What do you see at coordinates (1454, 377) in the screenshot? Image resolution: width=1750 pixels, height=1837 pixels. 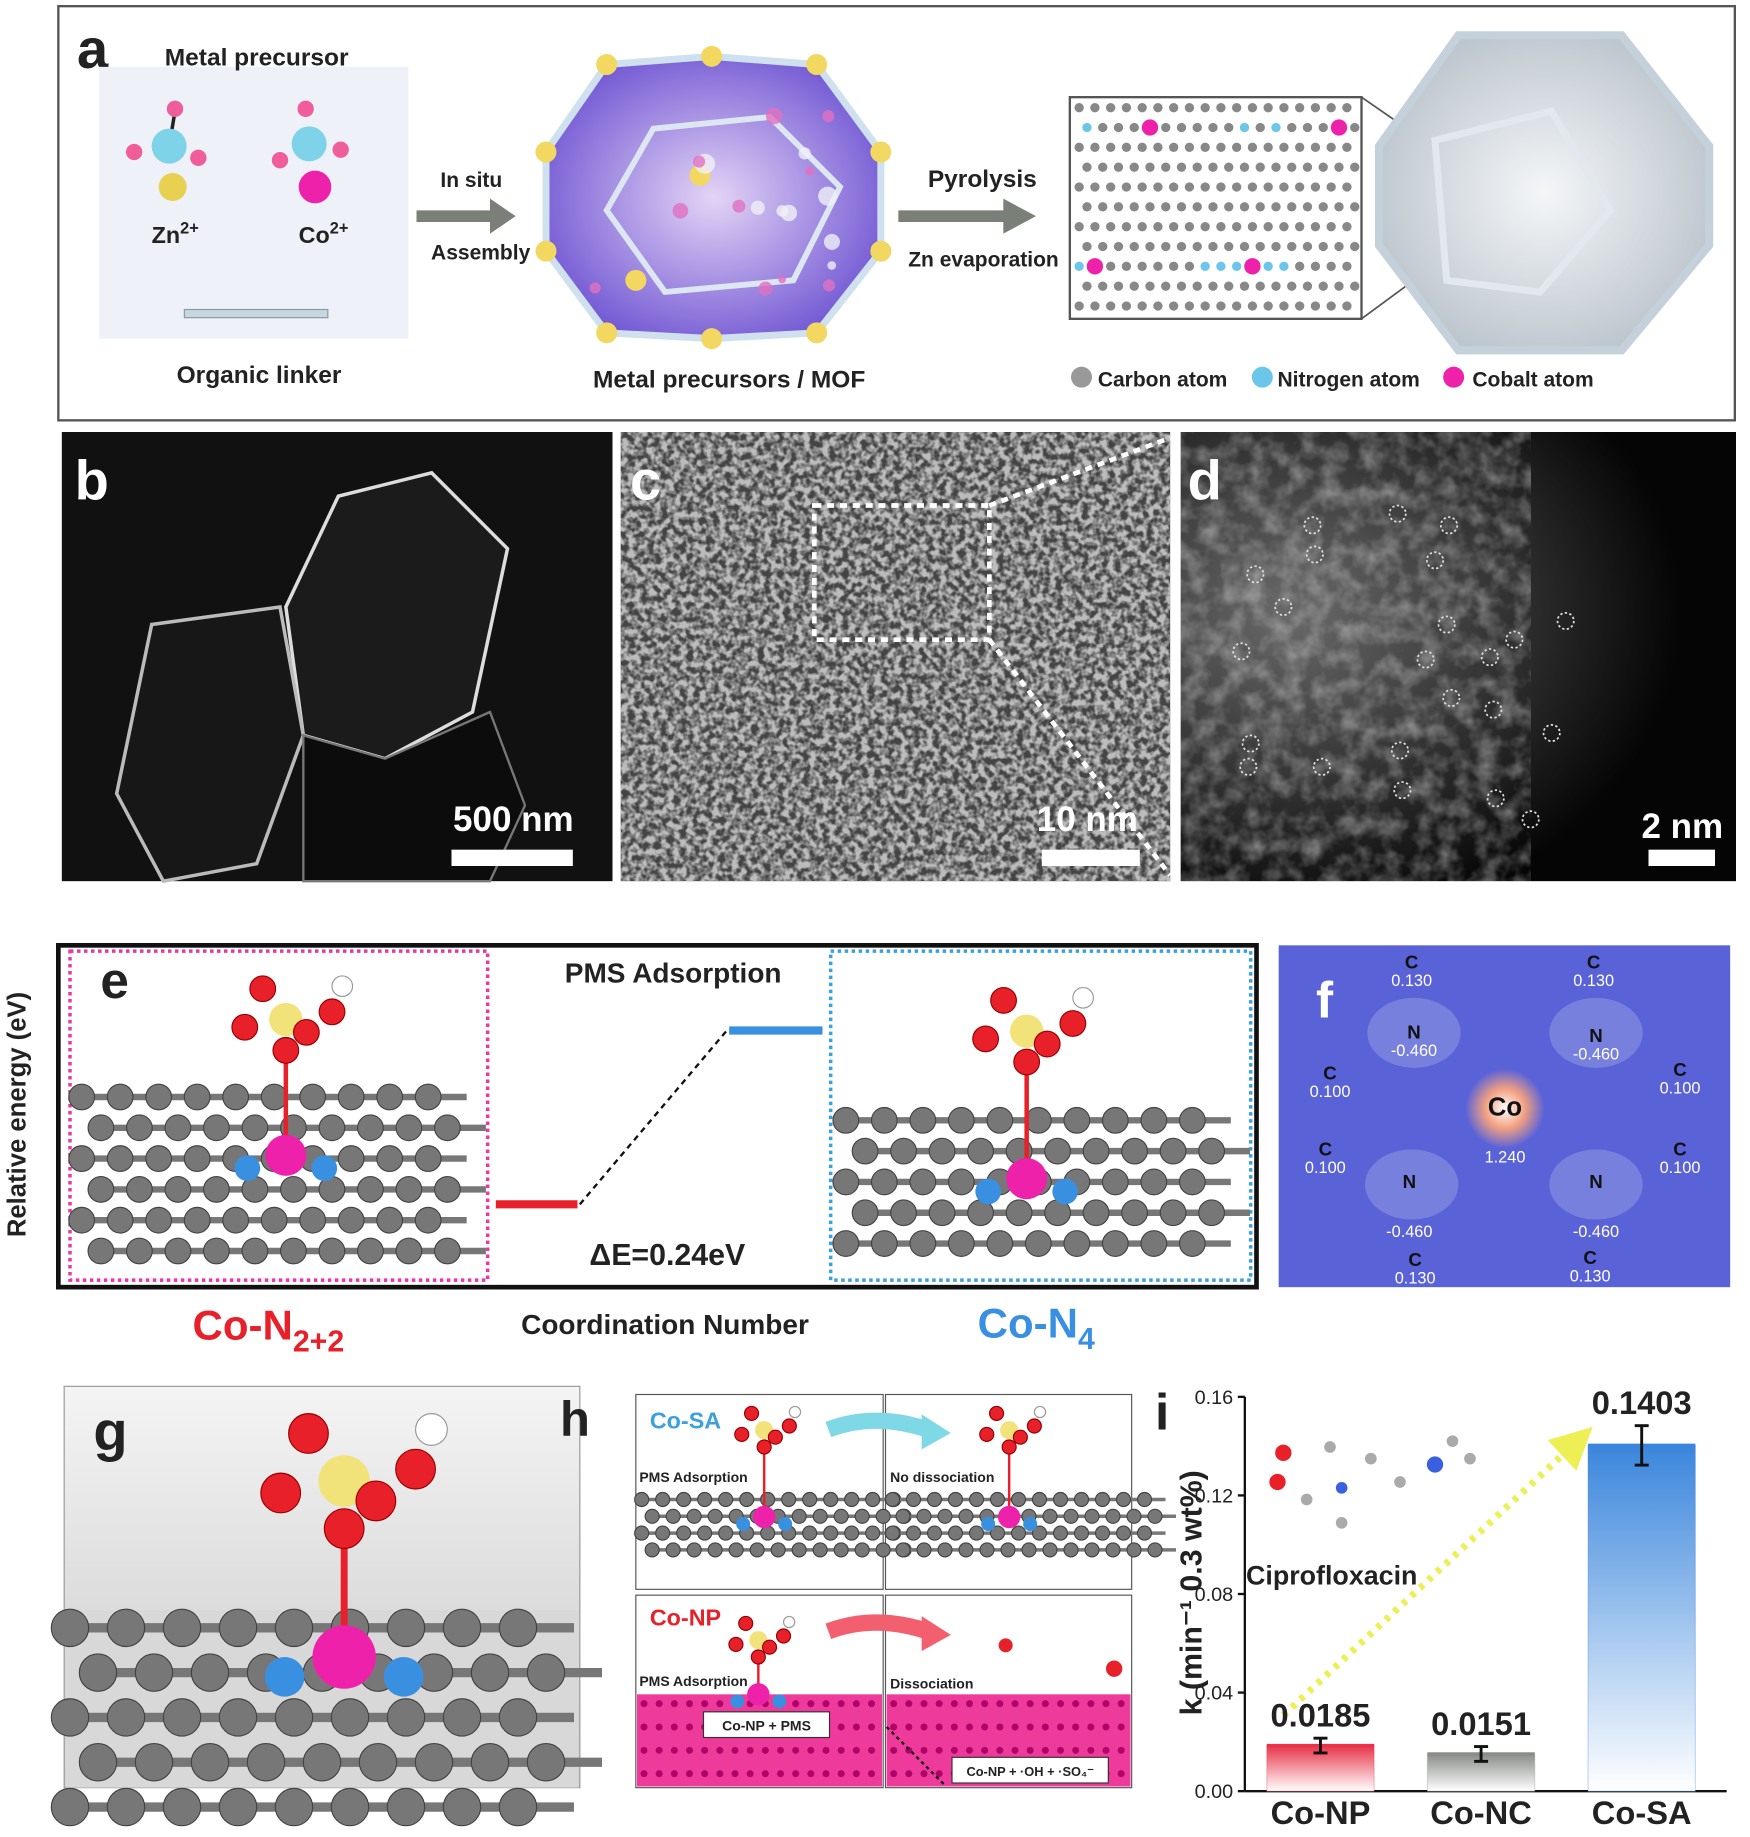 I see `legend-swatch` at bounding box center [1454, 377].